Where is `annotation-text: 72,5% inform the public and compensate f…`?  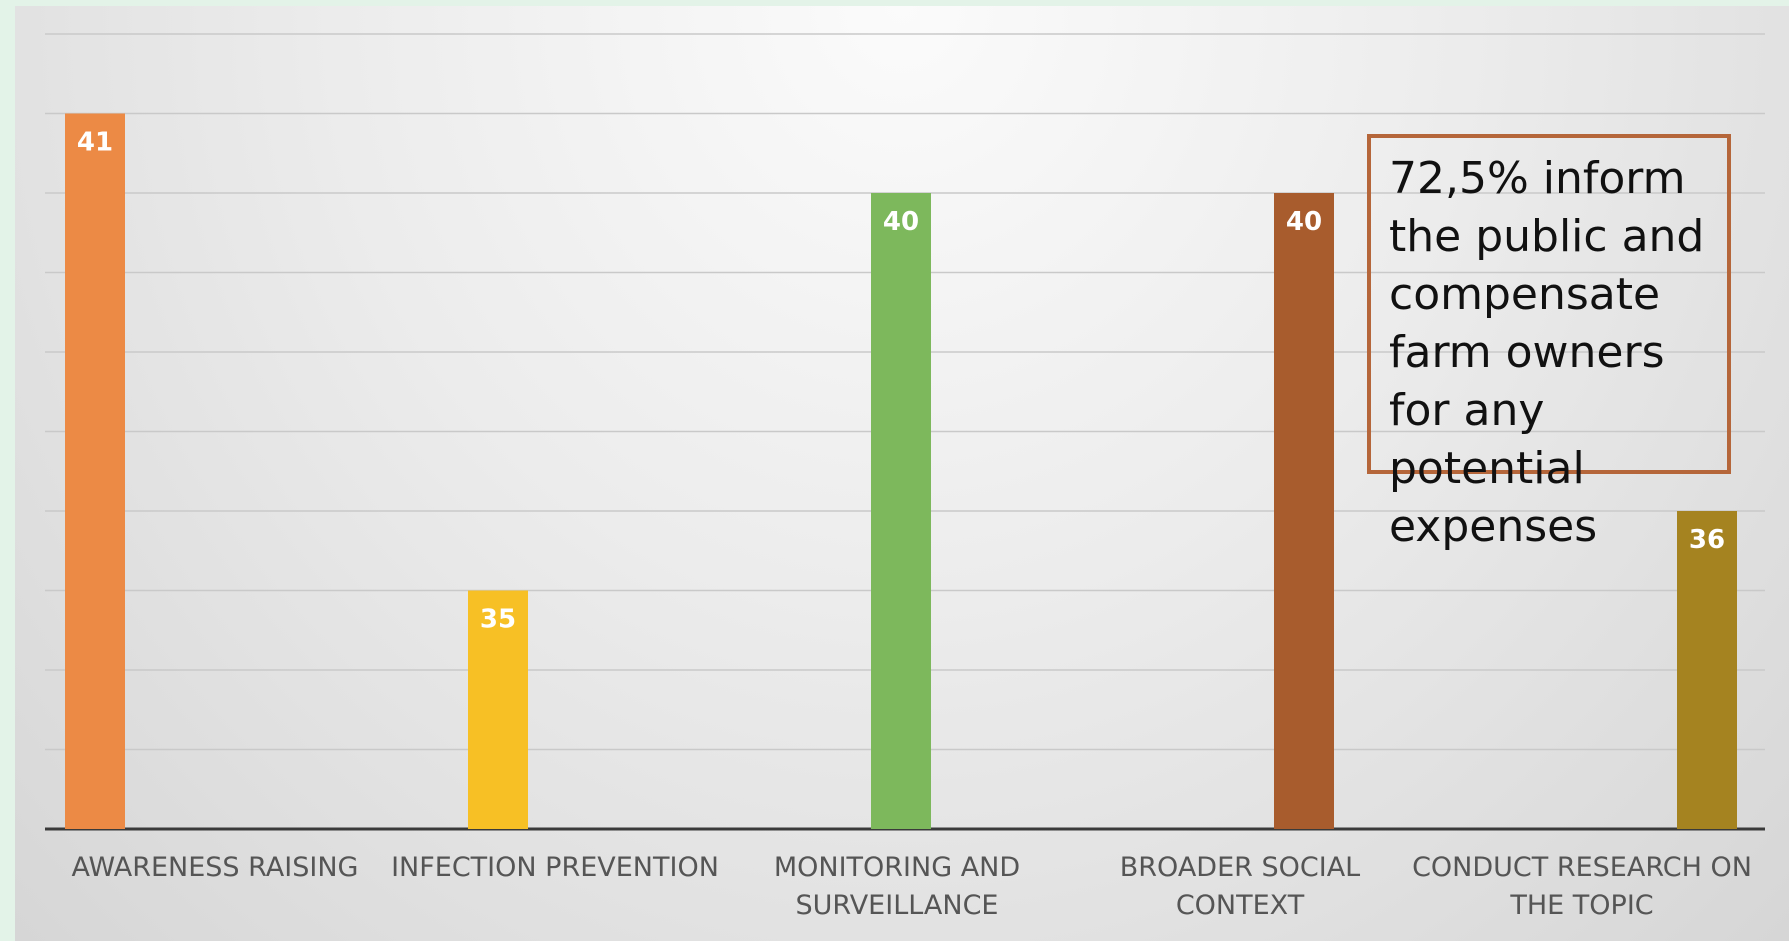
annotation-text: 72,5% inform the public and compensate f… is located at coordinates (1547, 352).